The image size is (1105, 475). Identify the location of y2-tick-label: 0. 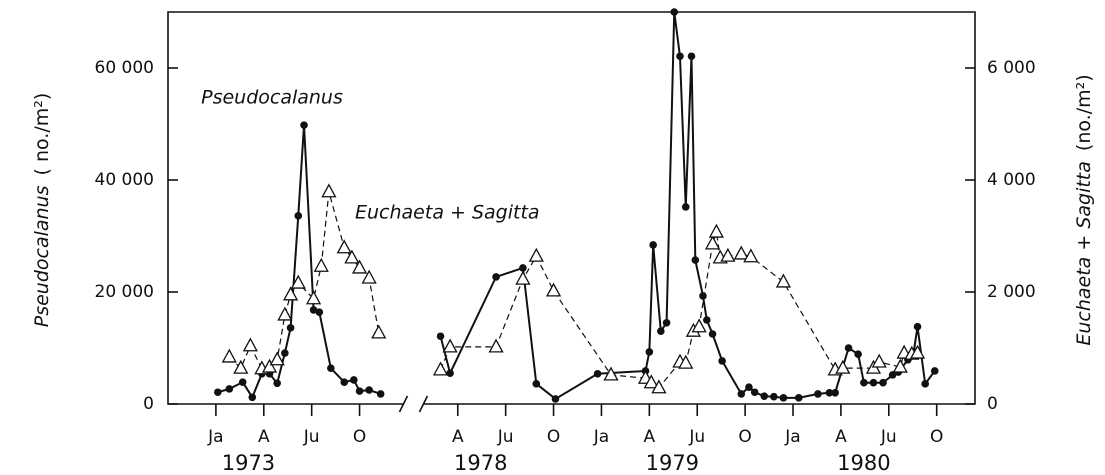
(992, 404).